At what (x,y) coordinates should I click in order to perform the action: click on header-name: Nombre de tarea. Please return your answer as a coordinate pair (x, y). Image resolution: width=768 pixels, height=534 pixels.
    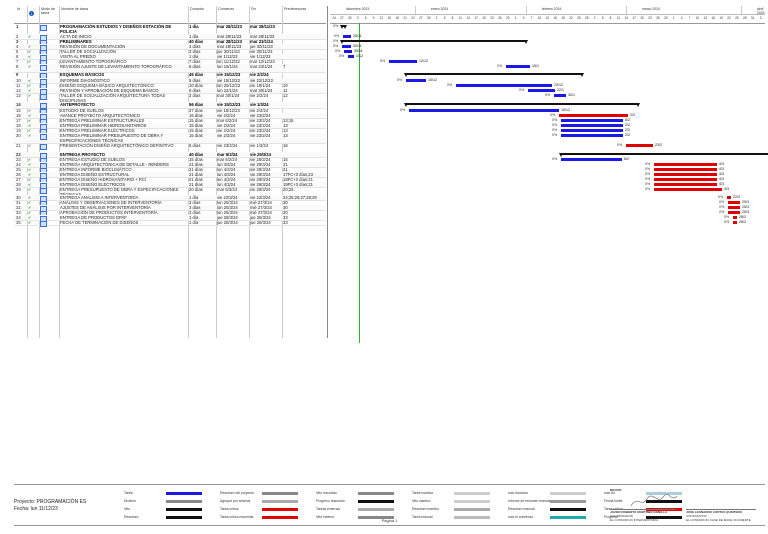
    Looking at the image, I should click on (74, 9).